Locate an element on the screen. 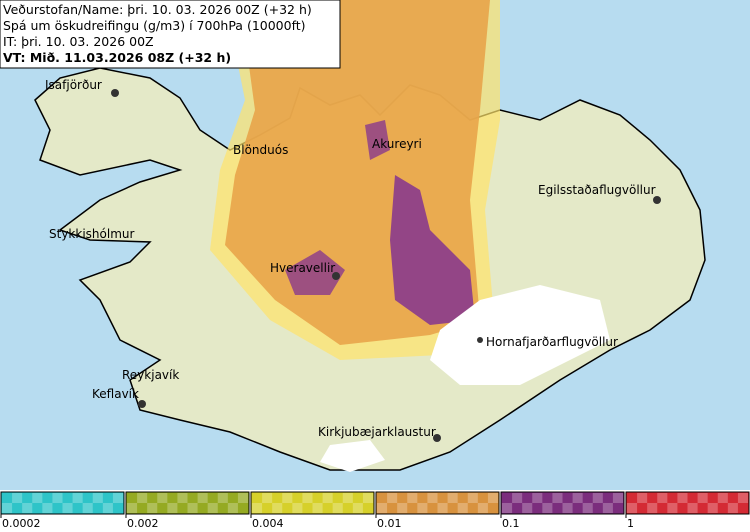 The image size is (750, 532). place-label: Hveravellir is located at coordinates (302, 268).